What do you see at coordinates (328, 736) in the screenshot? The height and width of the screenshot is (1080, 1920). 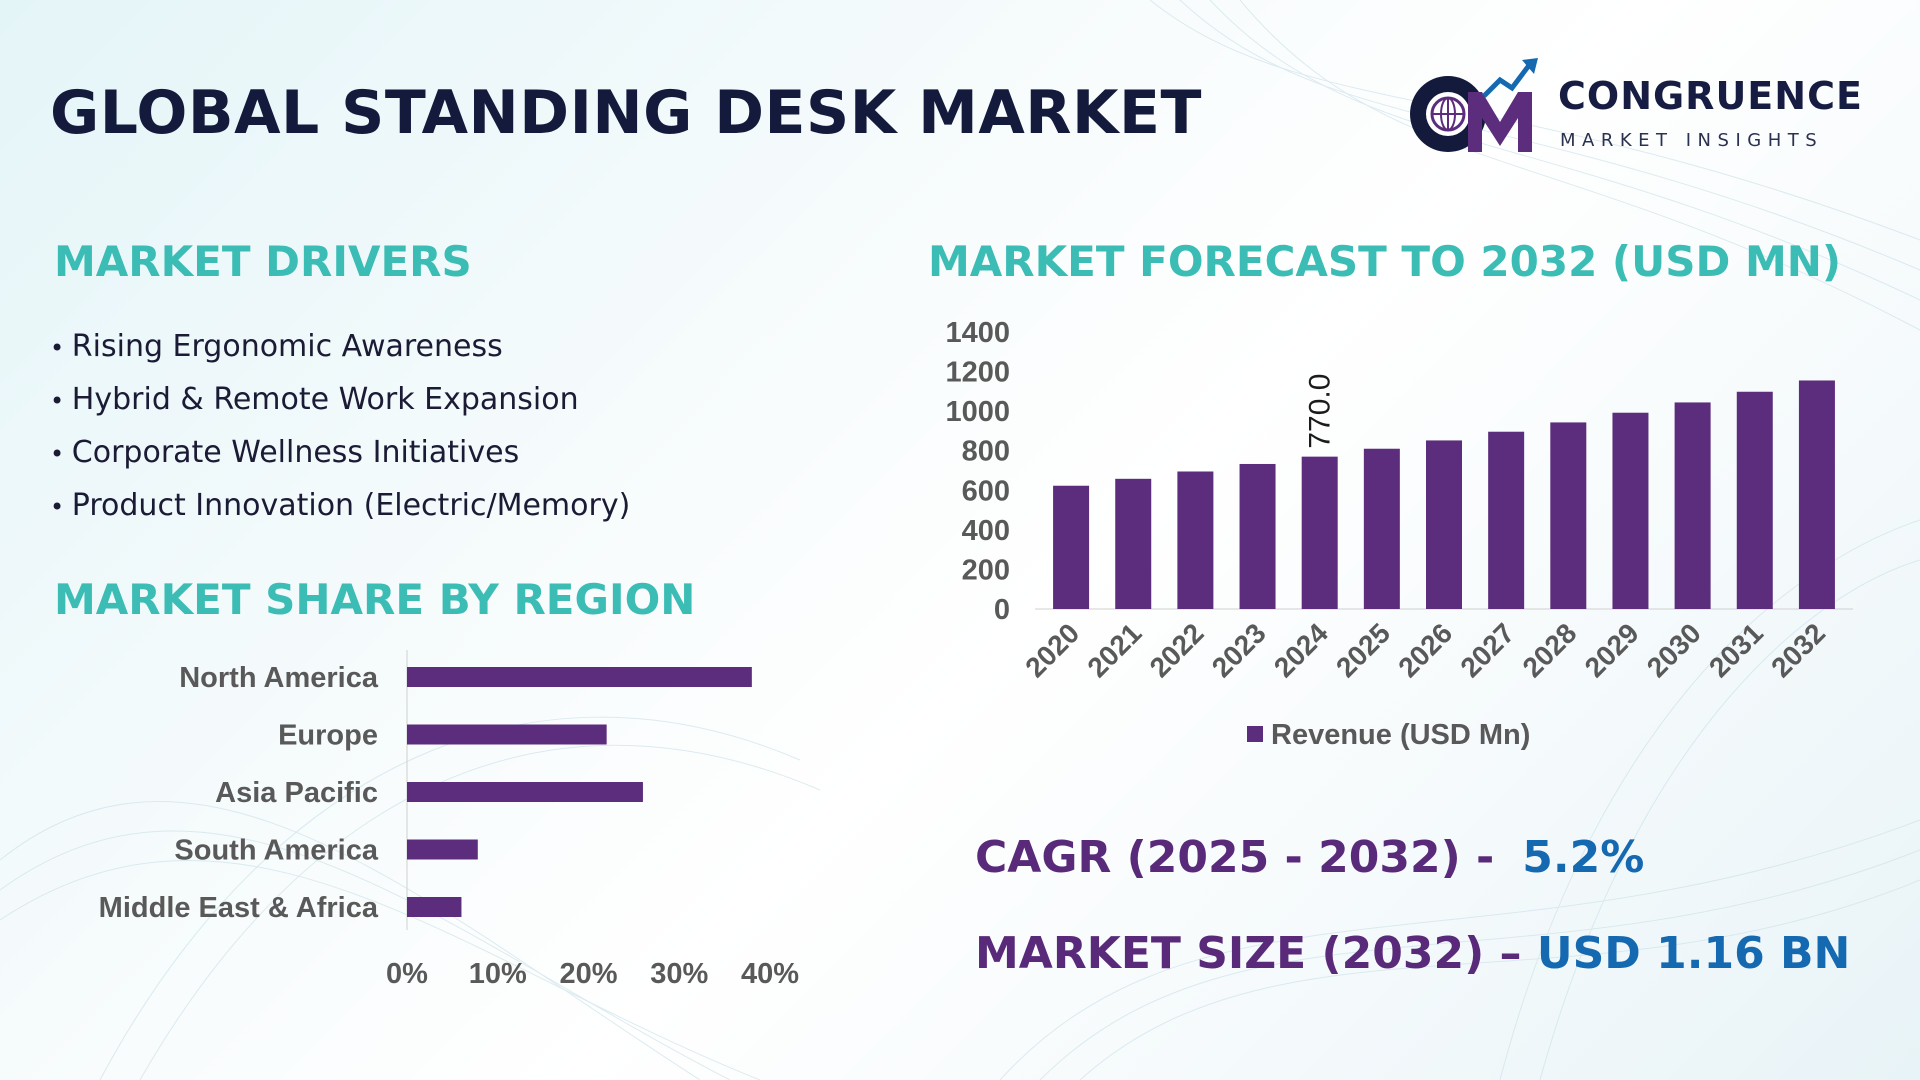 I see `category-label: Europe` at bounding box center [328, 736].